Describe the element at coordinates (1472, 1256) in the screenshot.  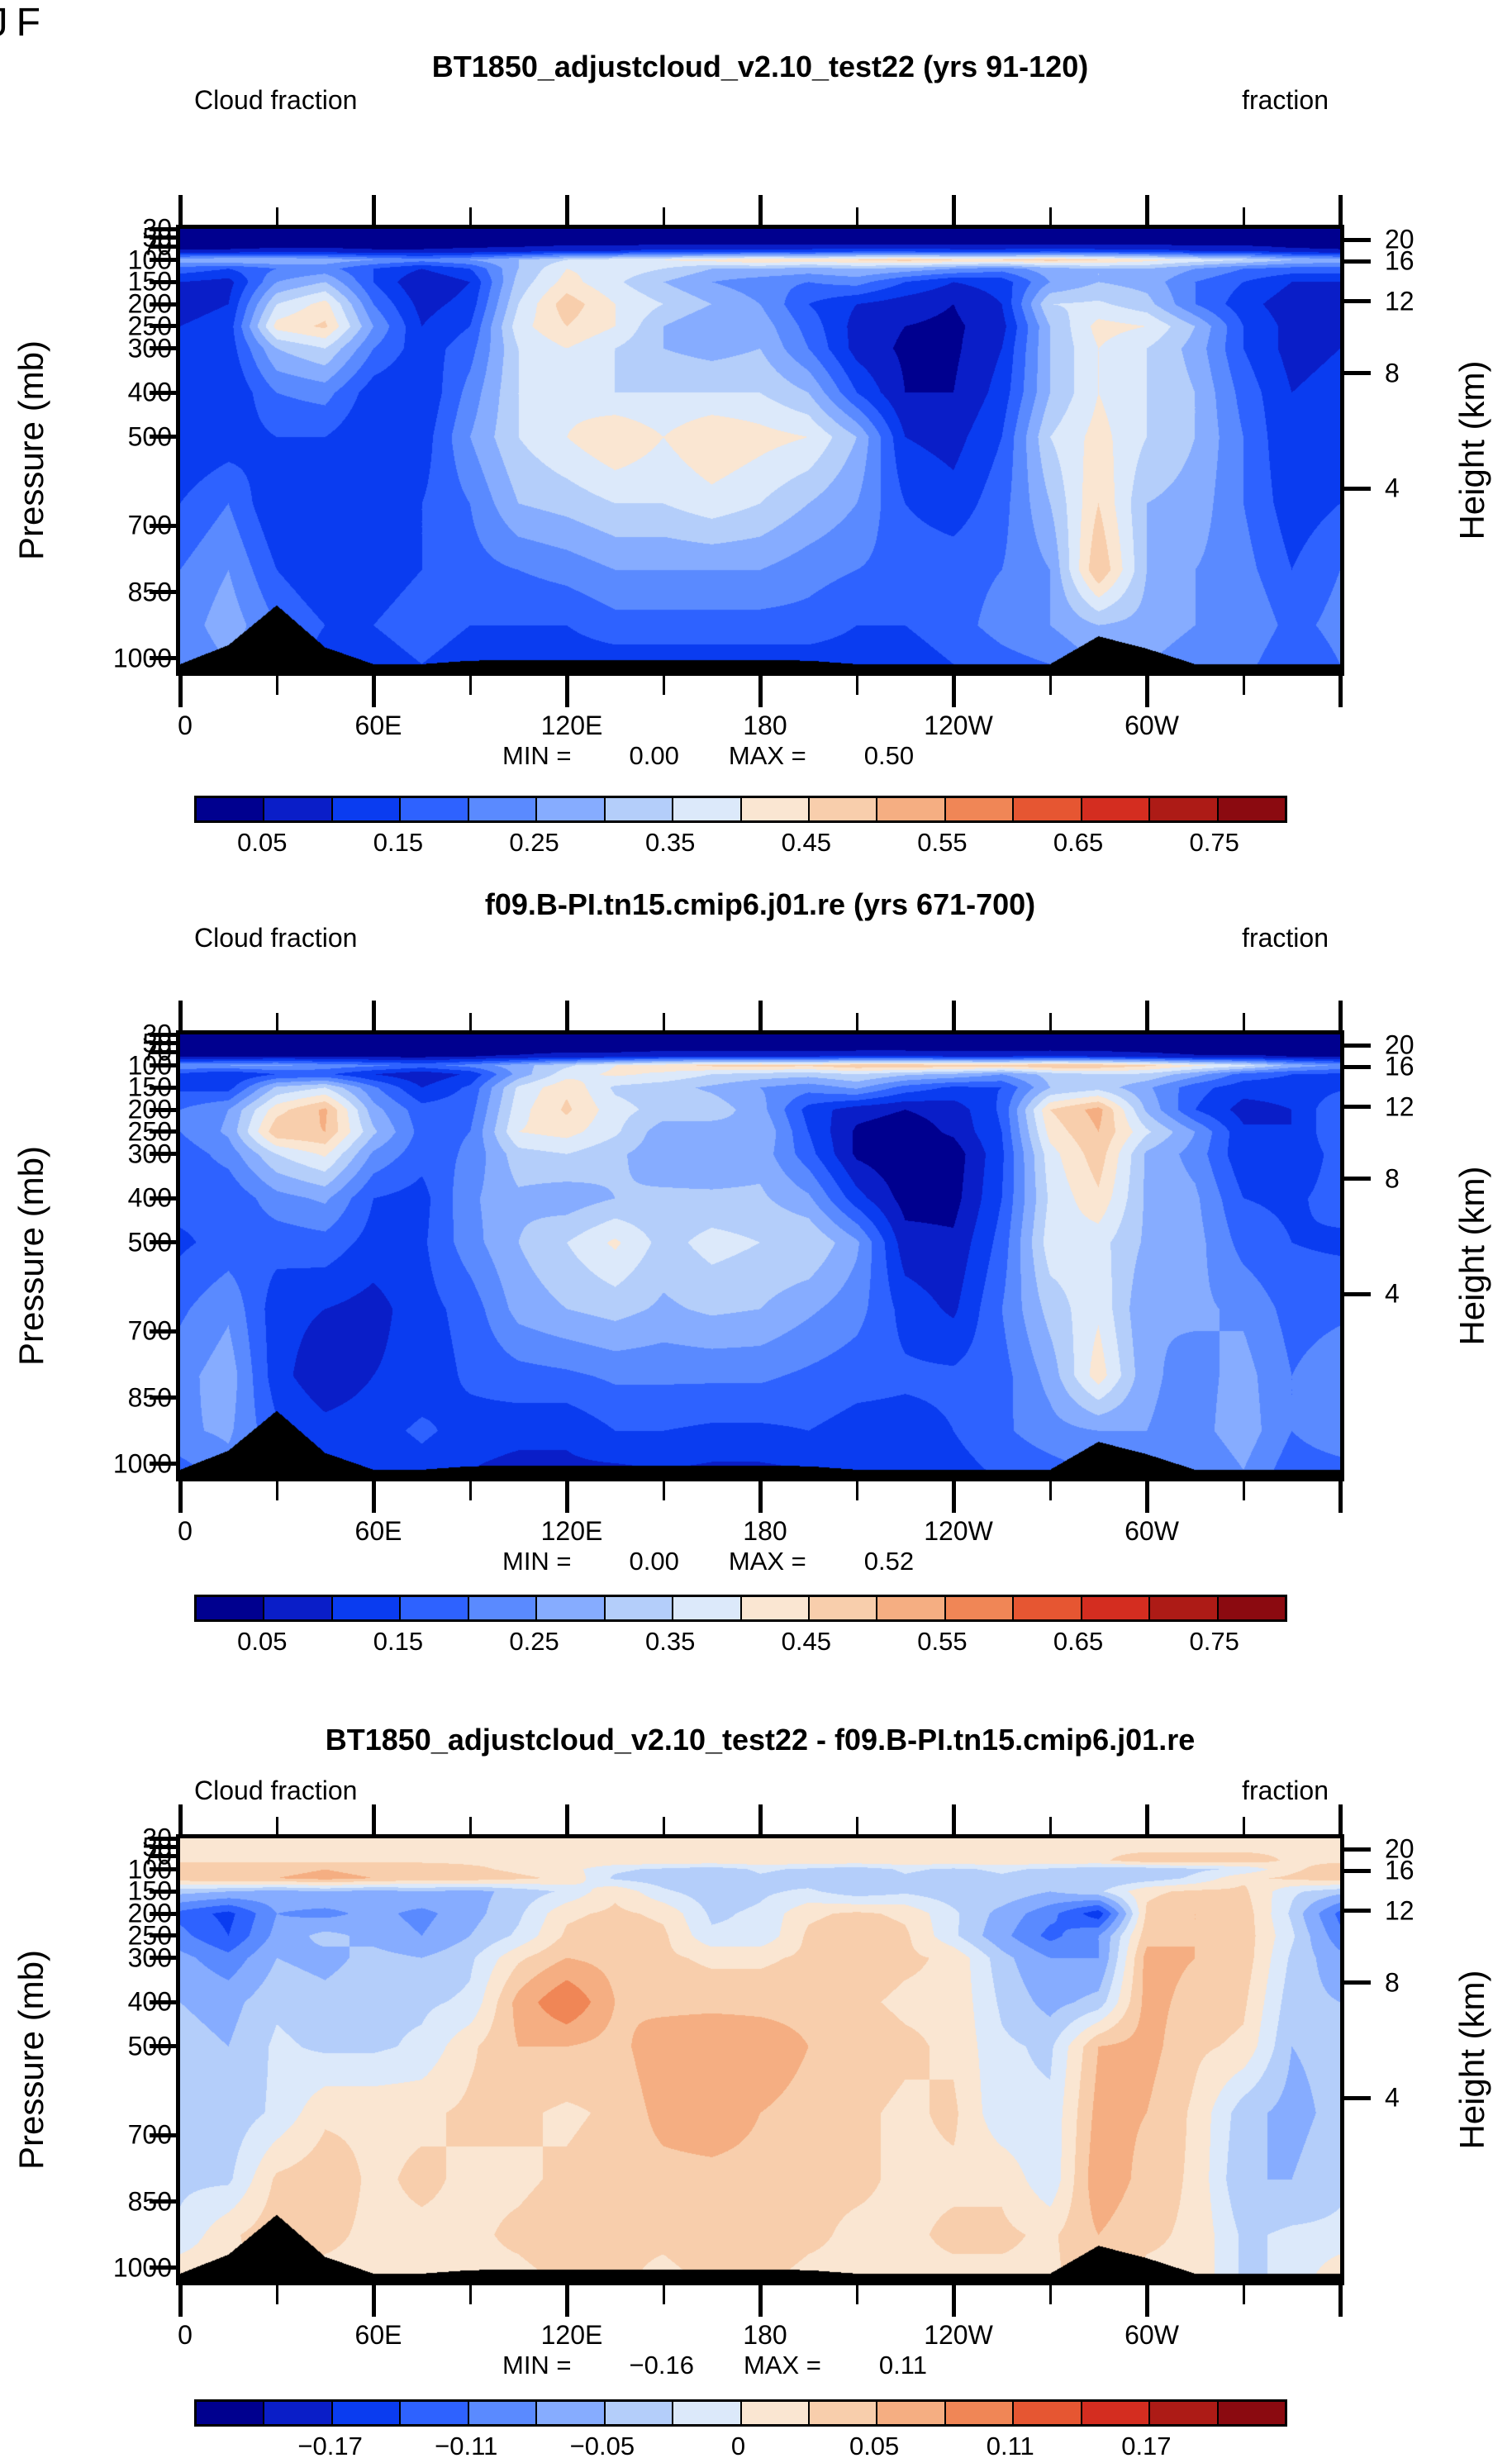
I see `height-axis-title: Height (km)` at that location.